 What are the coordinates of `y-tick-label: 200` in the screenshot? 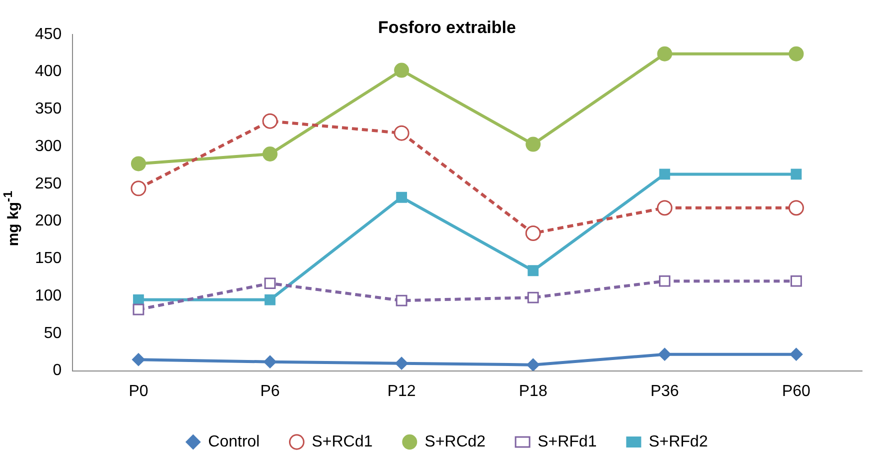 It's located at (48, 221).